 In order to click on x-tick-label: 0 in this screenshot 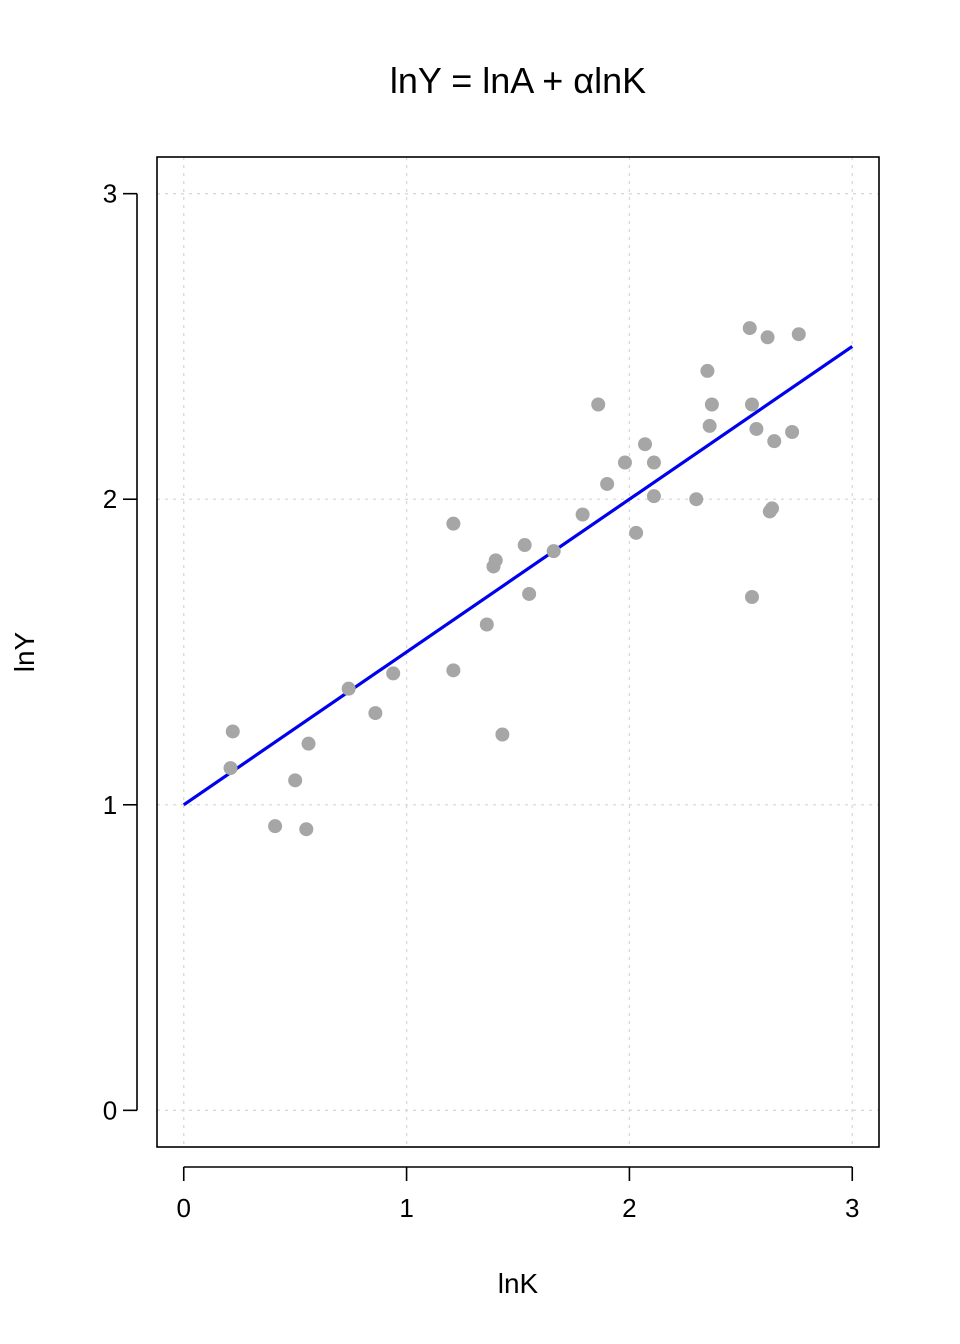, I will do `click(184, 1208)`.